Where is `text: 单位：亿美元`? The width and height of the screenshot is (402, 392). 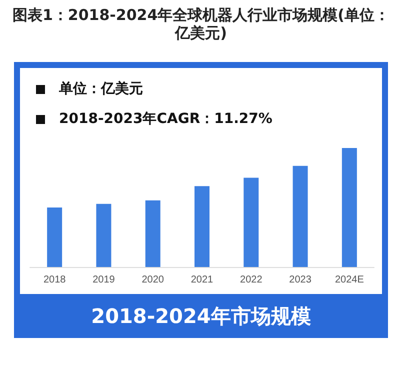 text: 单位：亿美元 is located at coordinates (101, 89).